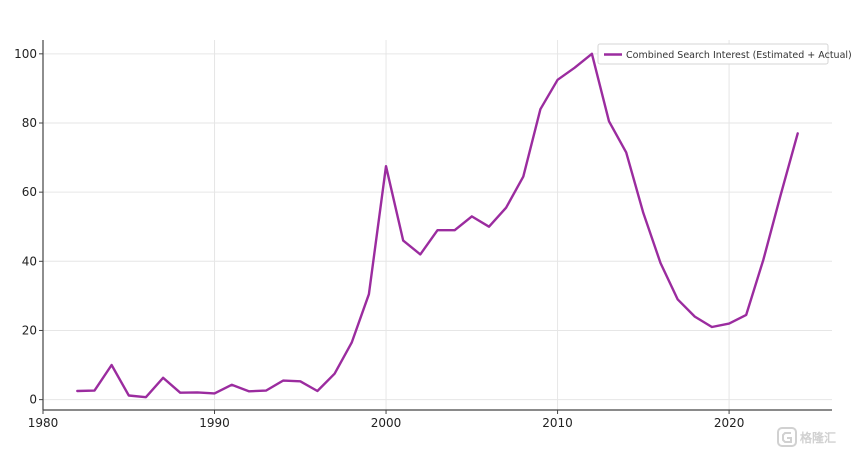 Image resolution: width=853 pixels, height=453 pixels. What do you see at coordinates (25, 54) in the screenshot?
I see `y-tick-label: 100` at bounding box center [25, 54].